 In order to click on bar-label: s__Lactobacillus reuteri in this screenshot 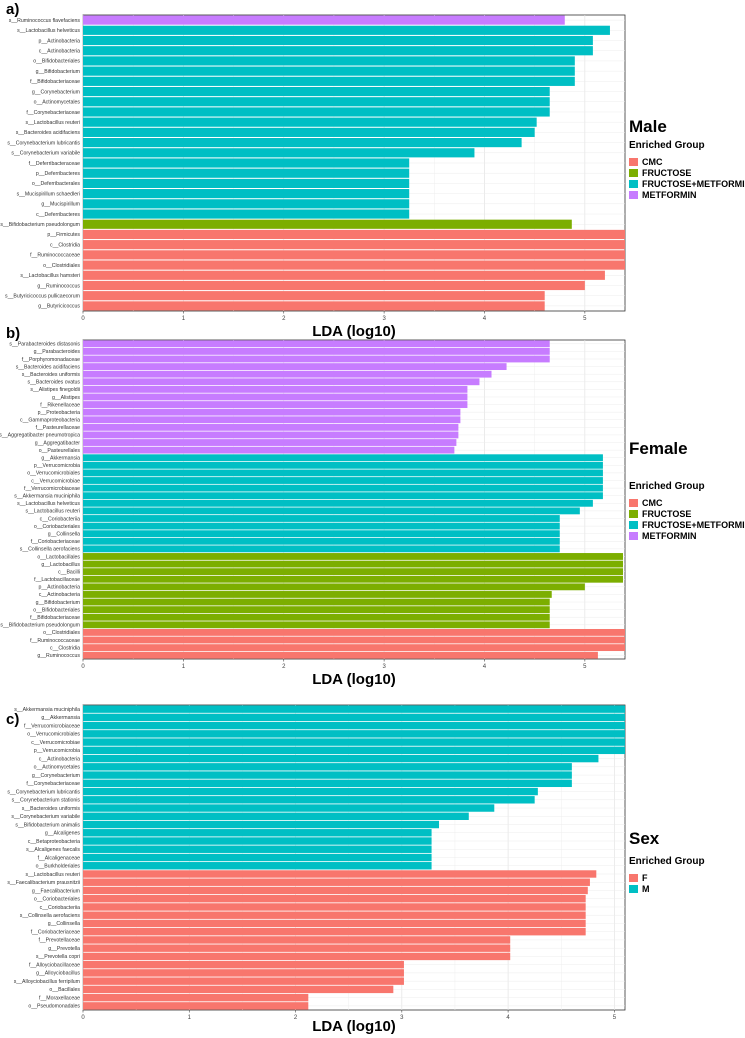, I will do `click(53, 123)`.